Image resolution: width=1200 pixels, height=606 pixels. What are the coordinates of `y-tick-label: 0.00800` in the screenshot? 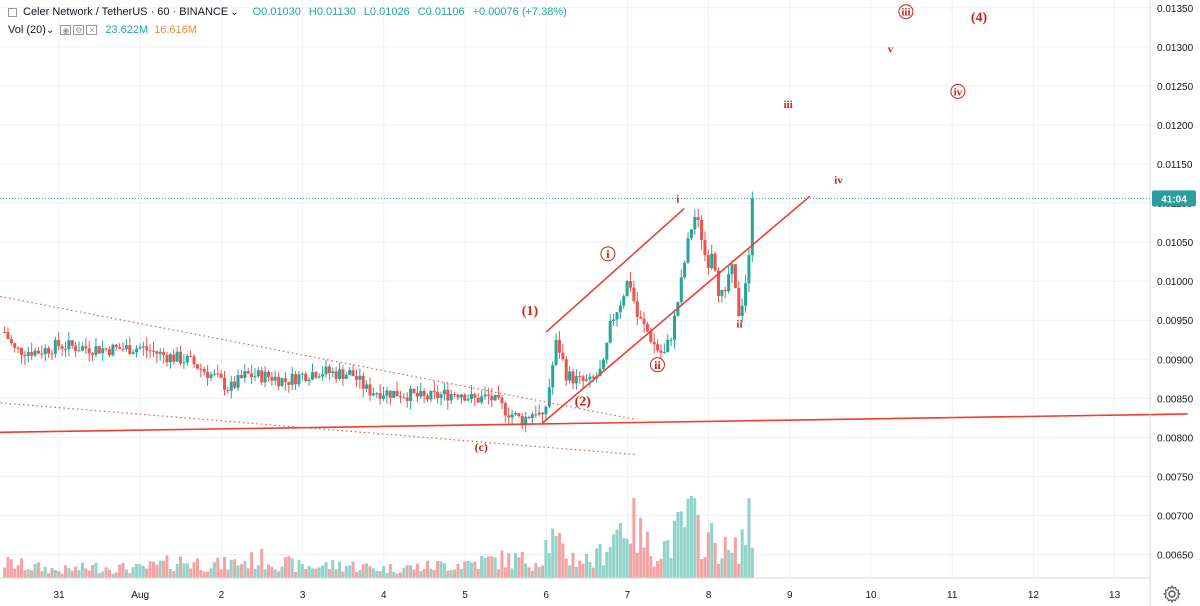 It's located at (1175, 438).